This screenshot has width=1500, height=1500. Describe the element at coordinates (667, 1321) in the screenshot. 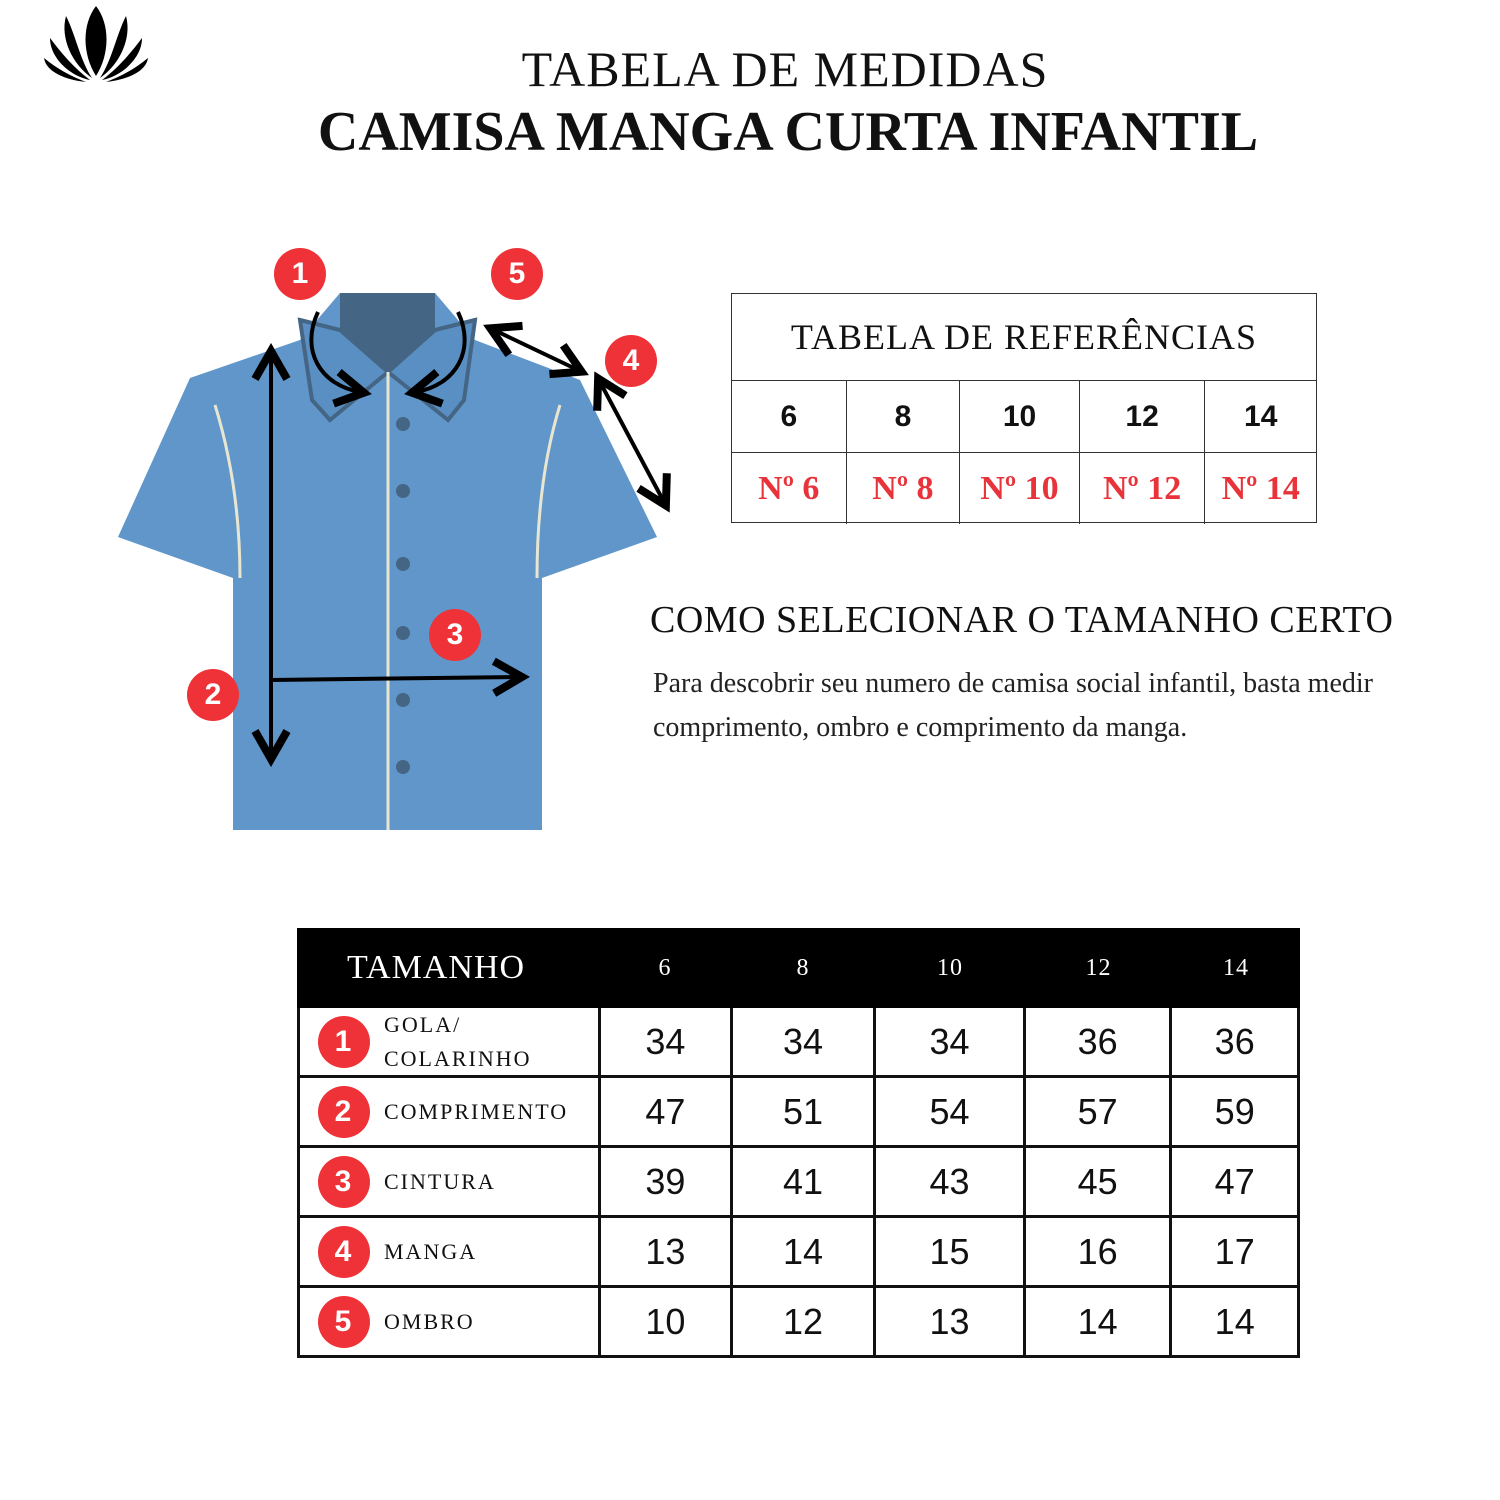

I see `value-cell: 10` at that location.